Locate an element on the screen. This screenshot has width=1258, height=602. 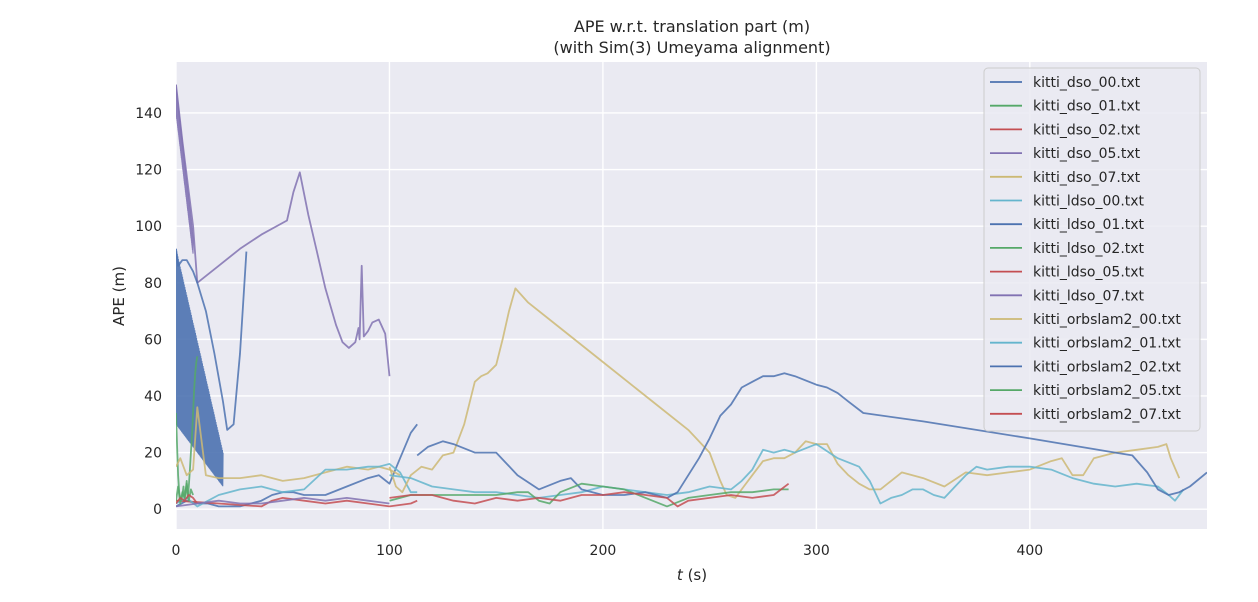
y-tick-label: 80 is located at coordinates (153, 284).